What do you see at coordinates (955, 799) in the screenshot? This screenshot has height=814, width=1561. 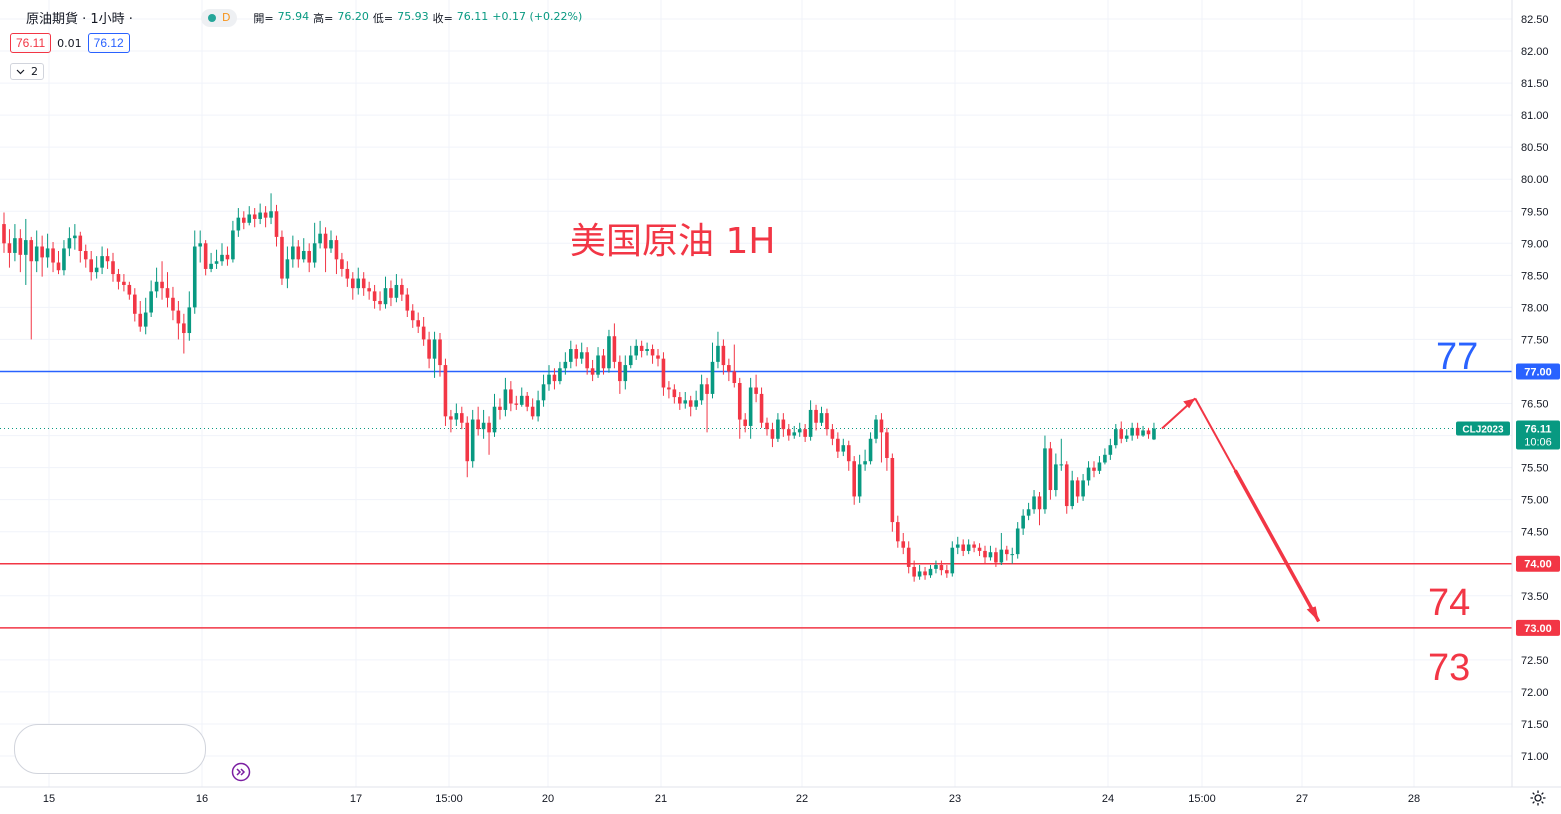 I see `time-tick-label: 23` at bounding box center [955, 799].